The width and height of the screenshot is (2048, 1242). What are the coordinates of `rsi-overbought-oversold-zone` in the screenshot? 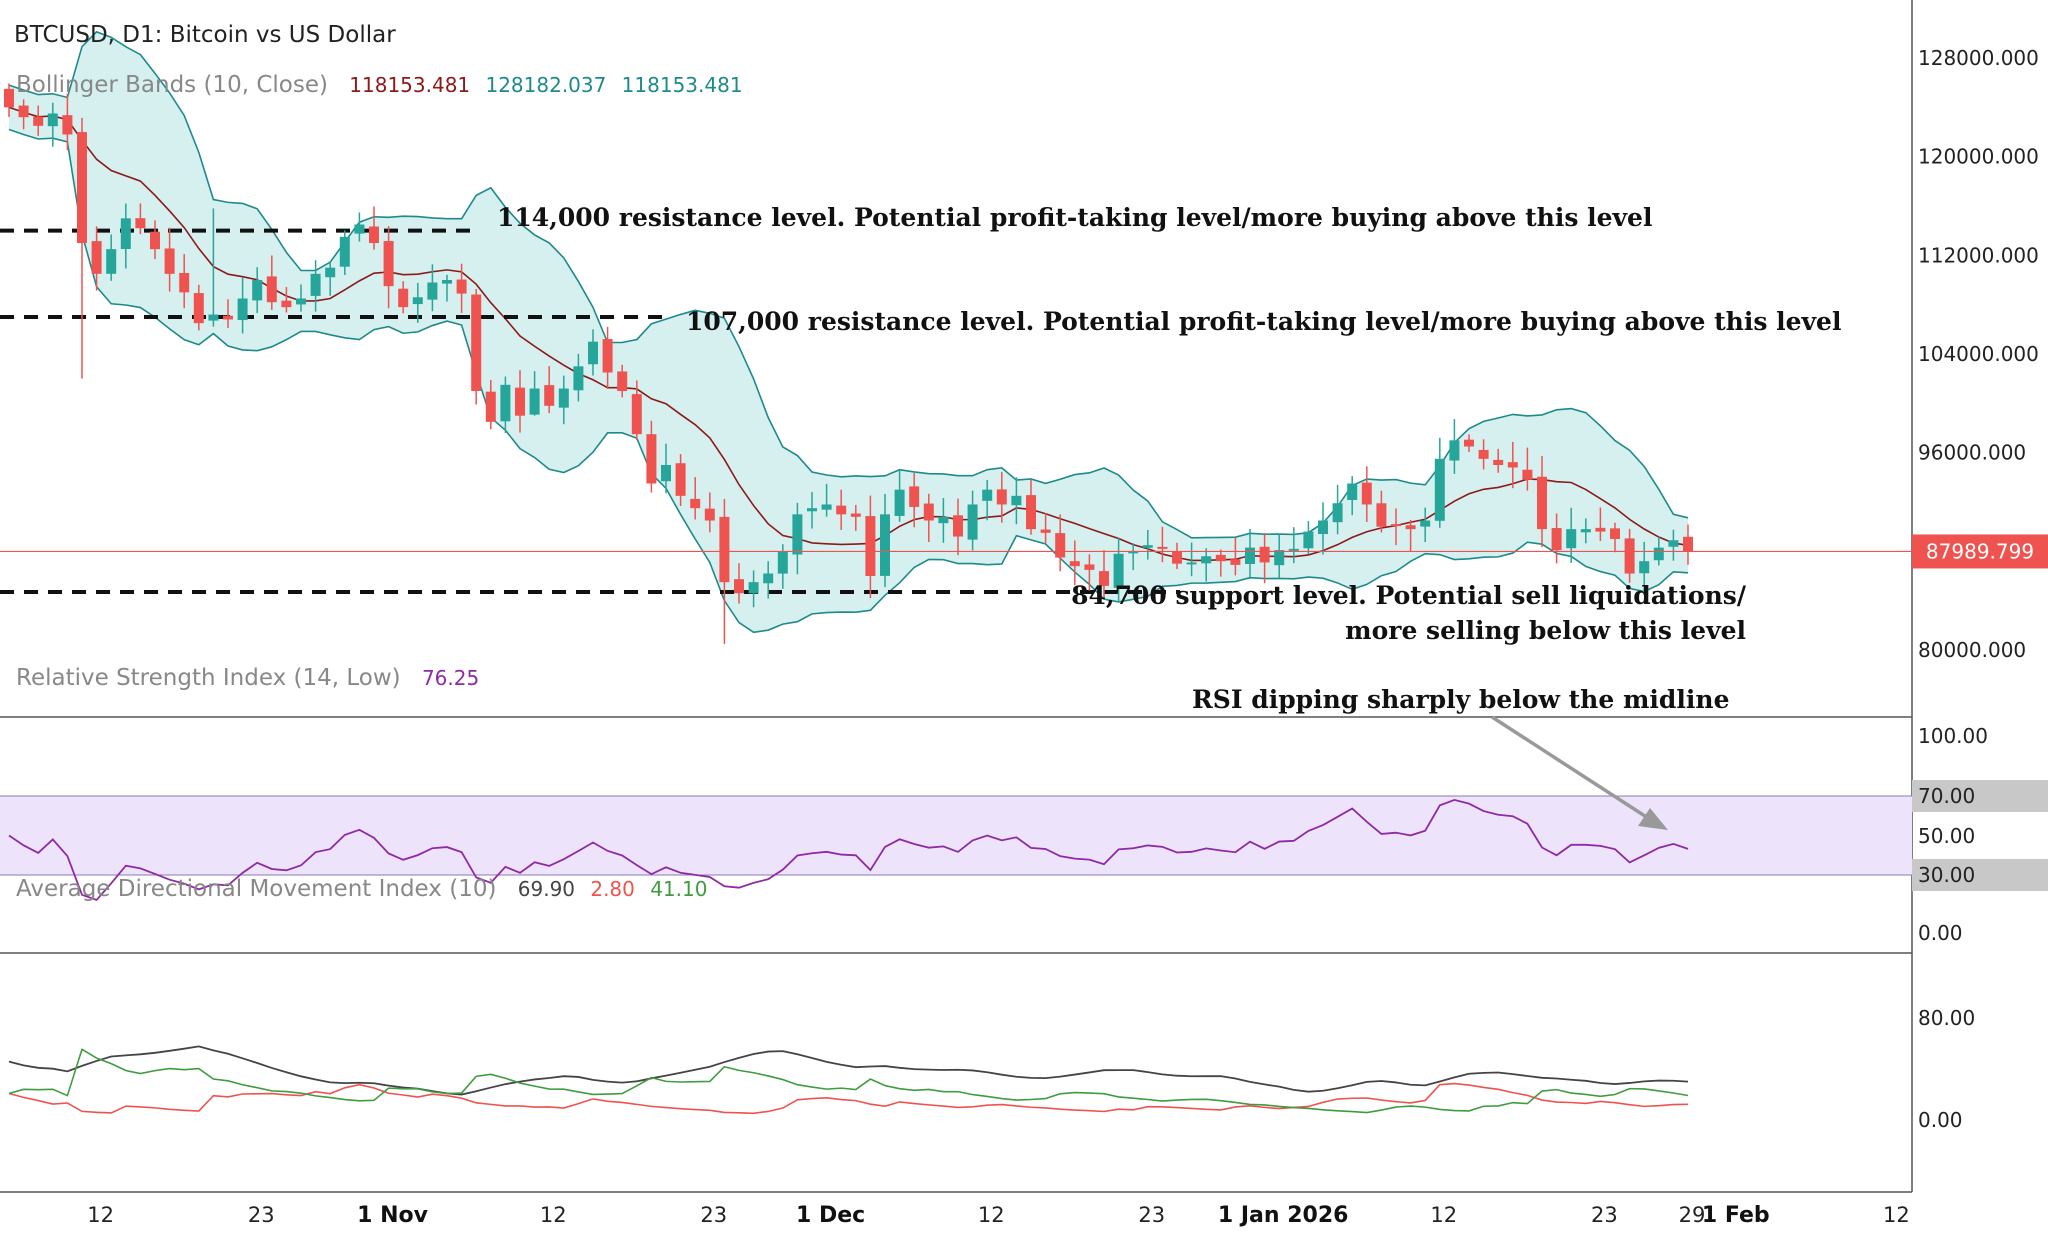 It's located at (956, 835).